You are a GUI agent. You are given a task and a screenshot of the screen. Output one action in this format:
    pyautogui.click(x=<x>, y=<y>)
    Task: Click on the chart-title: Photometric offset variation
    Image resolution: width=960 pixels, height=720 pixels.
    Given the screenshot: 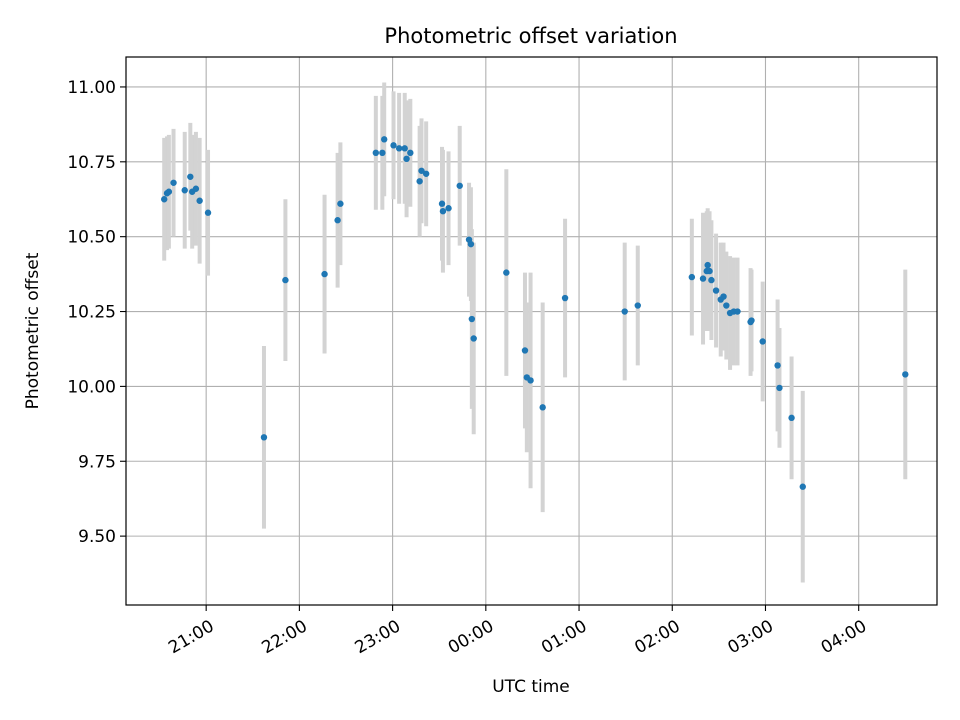 What is the action you would take?
    pyautogui.click(x=530, y=36)
    